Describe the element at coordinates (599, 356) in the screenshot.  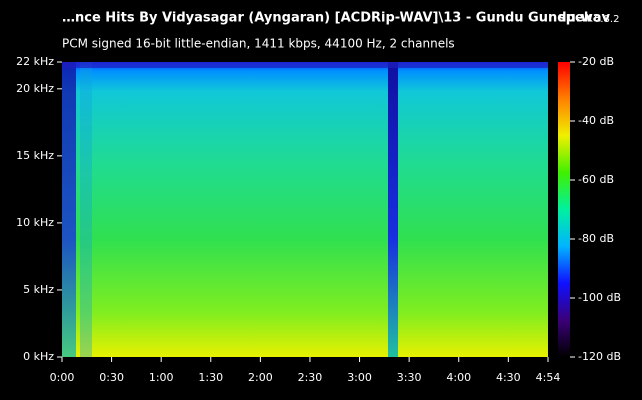
I see `colorbar-tick-label: -120 dB` at that location.